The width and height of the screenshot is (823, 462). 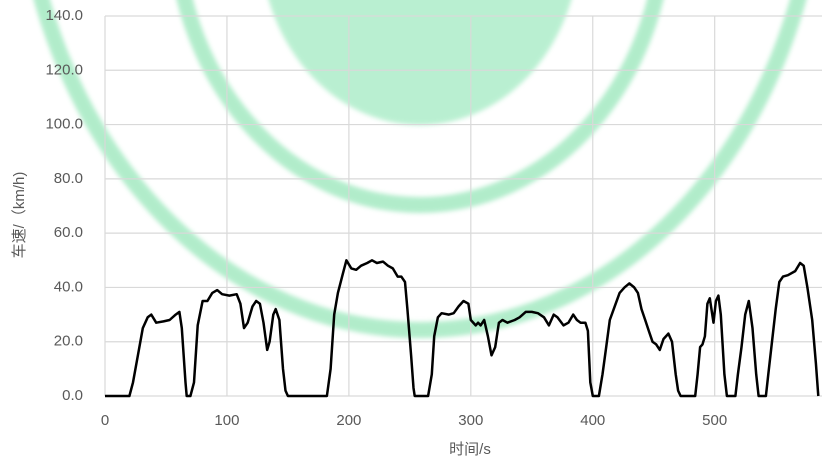 What do you see at coordinates (68, 232) in the screenshot?
I see `y-tick-label: 60.0` at bounding box center [68, 232].